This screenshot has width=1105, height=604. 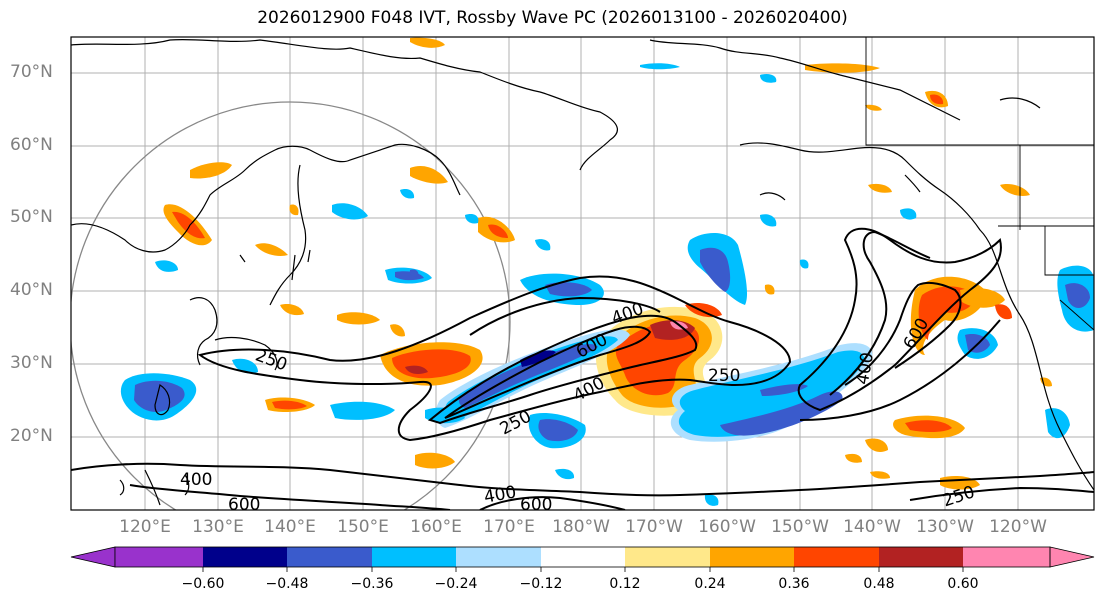 I want to click on lon-label: 130°E, so click(x=218, y=527).